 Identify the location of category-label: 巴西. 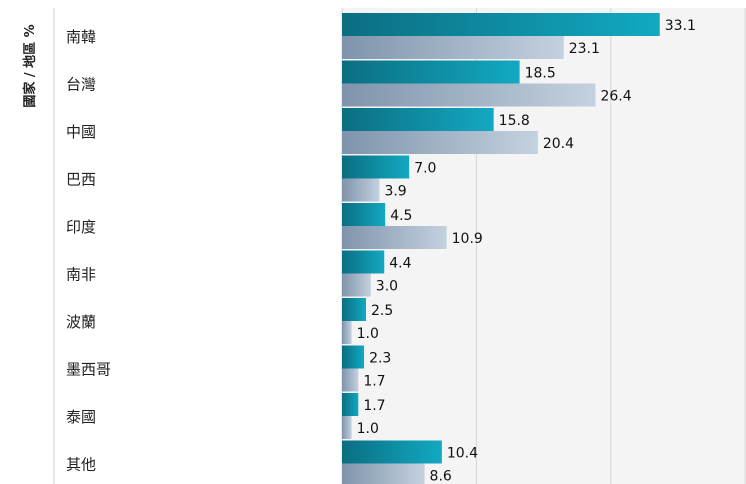
(81, 180).